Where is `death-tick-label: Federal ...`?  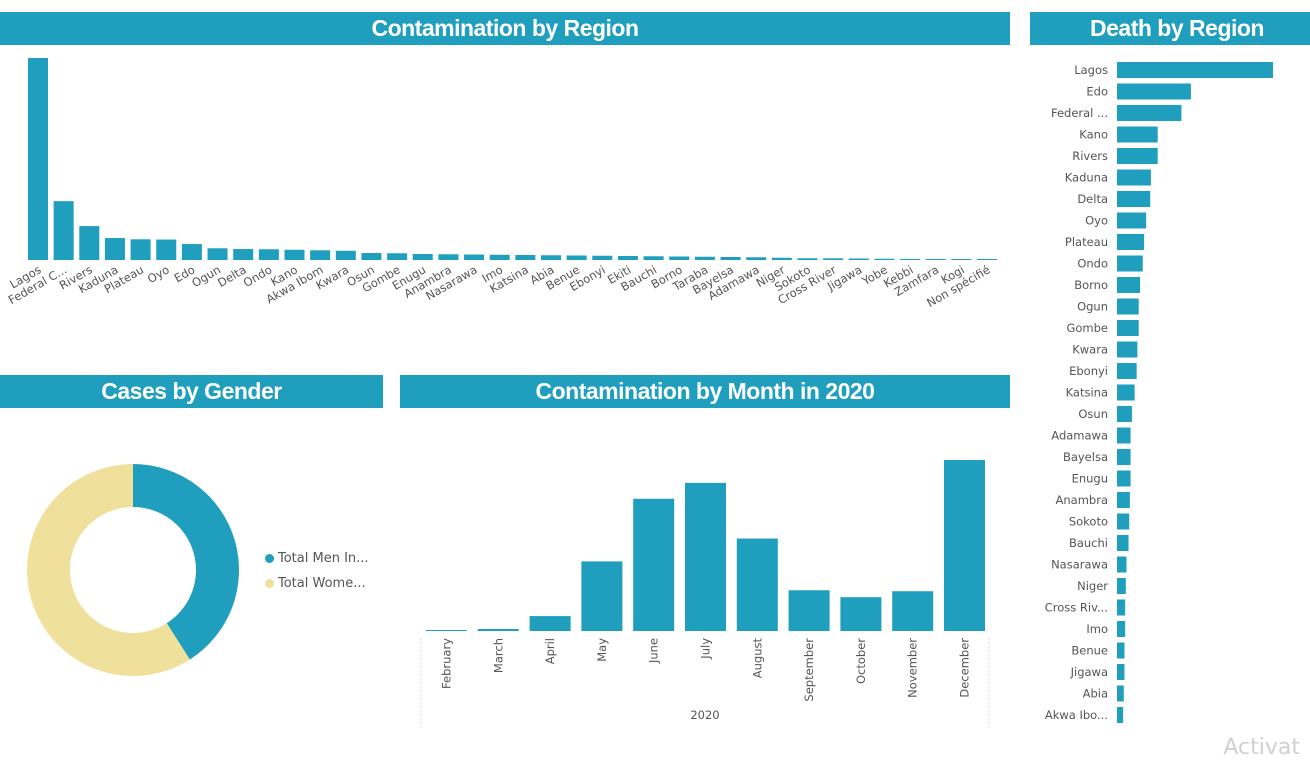 death-tick-label: Federal ... is located at coordinates (1079, 113).